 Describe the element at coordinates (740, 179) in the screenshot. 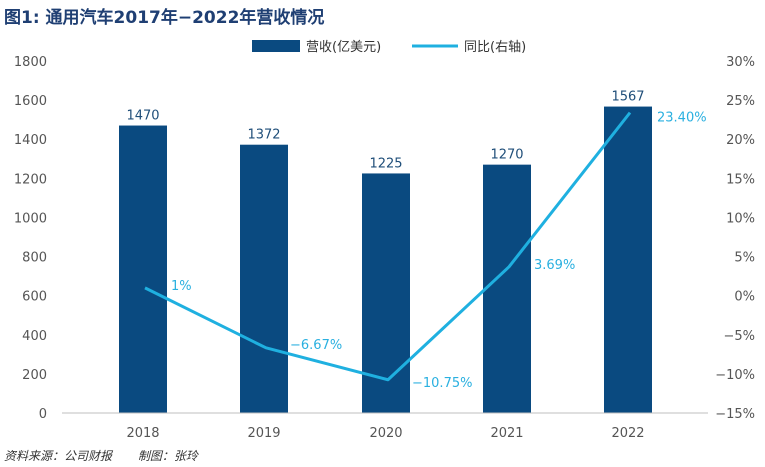

I see `y-right-tick-label: 15%` at that location.